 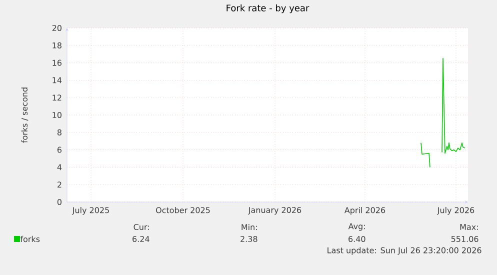 What do you see at coordinates (469, 227) in the screenshot?
I see `text: Max:` at bounding box center [469, 227].